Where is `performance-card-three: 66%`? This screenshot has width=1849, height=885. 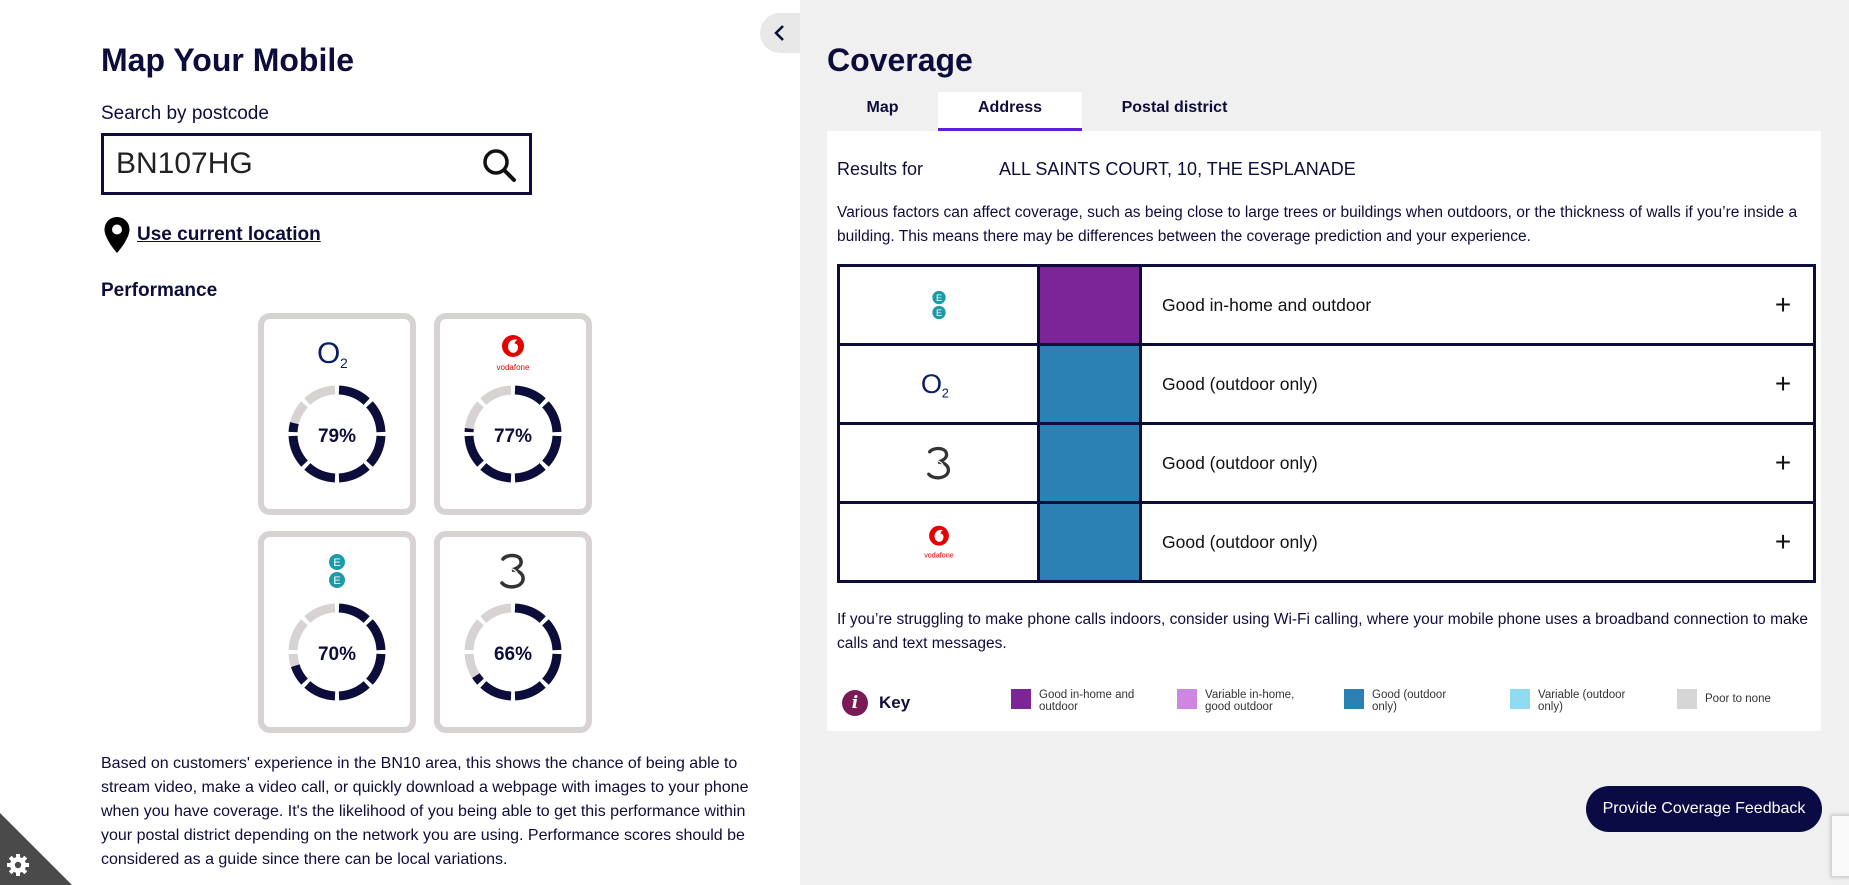 performance-card-three: 66% is located at coordinates (513, 632).